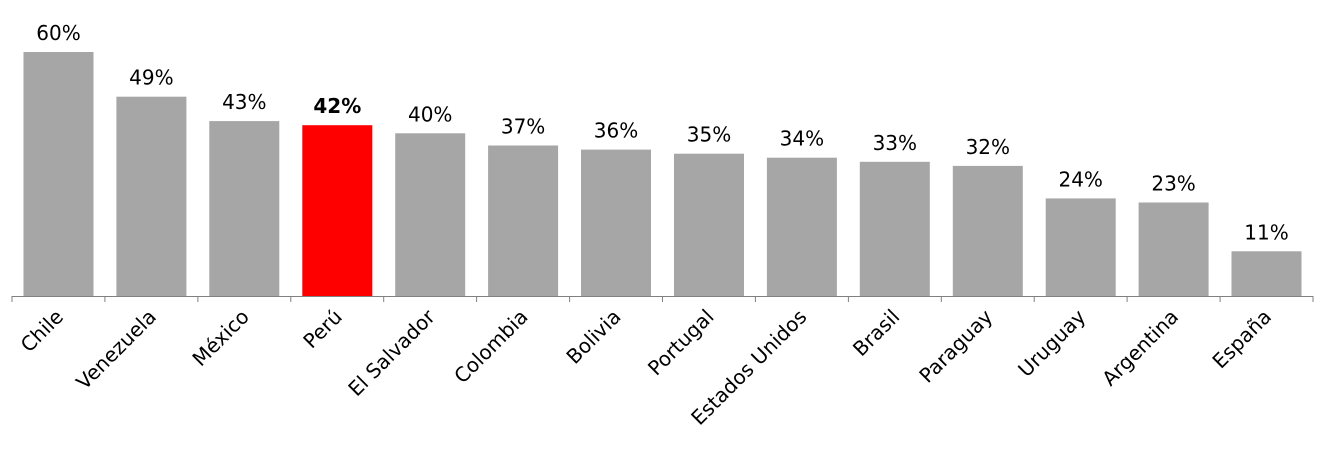  I want to click on category-label-argentina: Argentina, so click(1140, 348).